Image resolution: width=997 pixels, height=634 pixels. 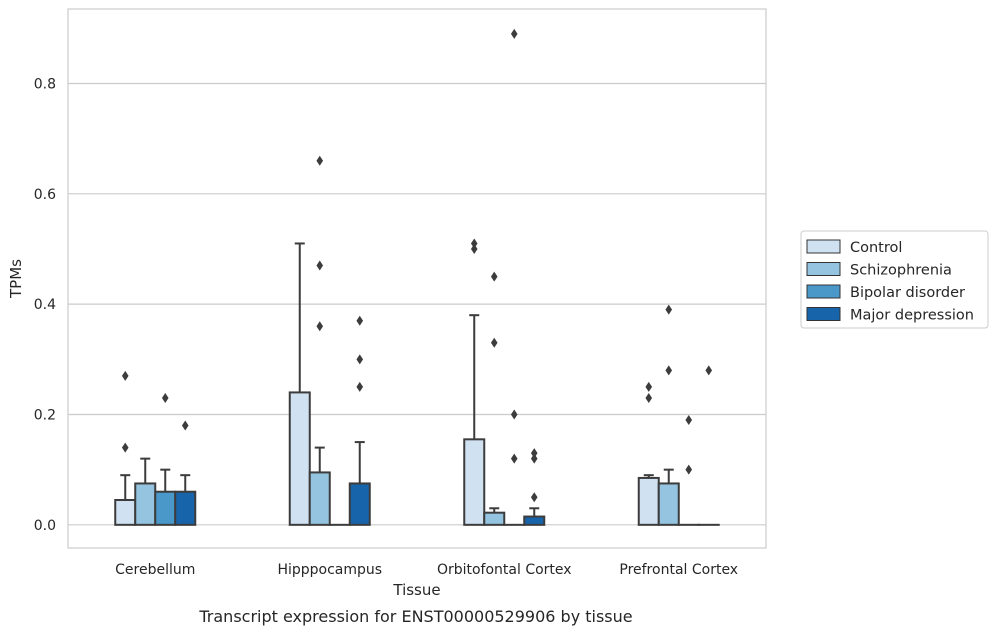 I want to click on legend-frame, so click(x=894, y=279).